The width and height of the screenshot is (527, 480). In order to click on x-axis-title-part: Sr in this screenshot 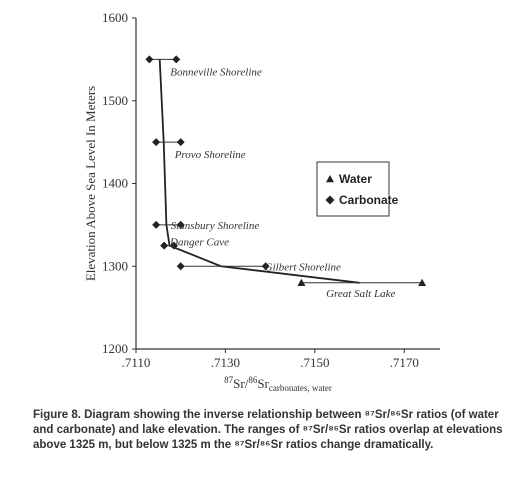, I will do `click(263, 383)`.